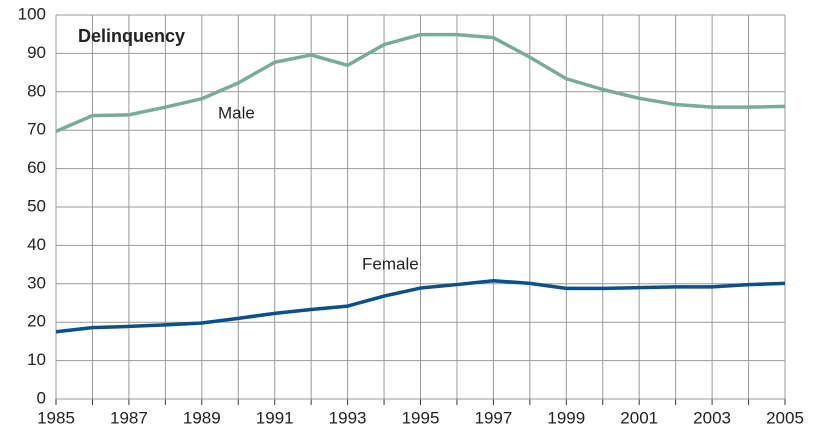  What do you see at coordinates (36, 282) in the screenshot?
I see `y-tick-label: 30` at bounding box center [36, 282].